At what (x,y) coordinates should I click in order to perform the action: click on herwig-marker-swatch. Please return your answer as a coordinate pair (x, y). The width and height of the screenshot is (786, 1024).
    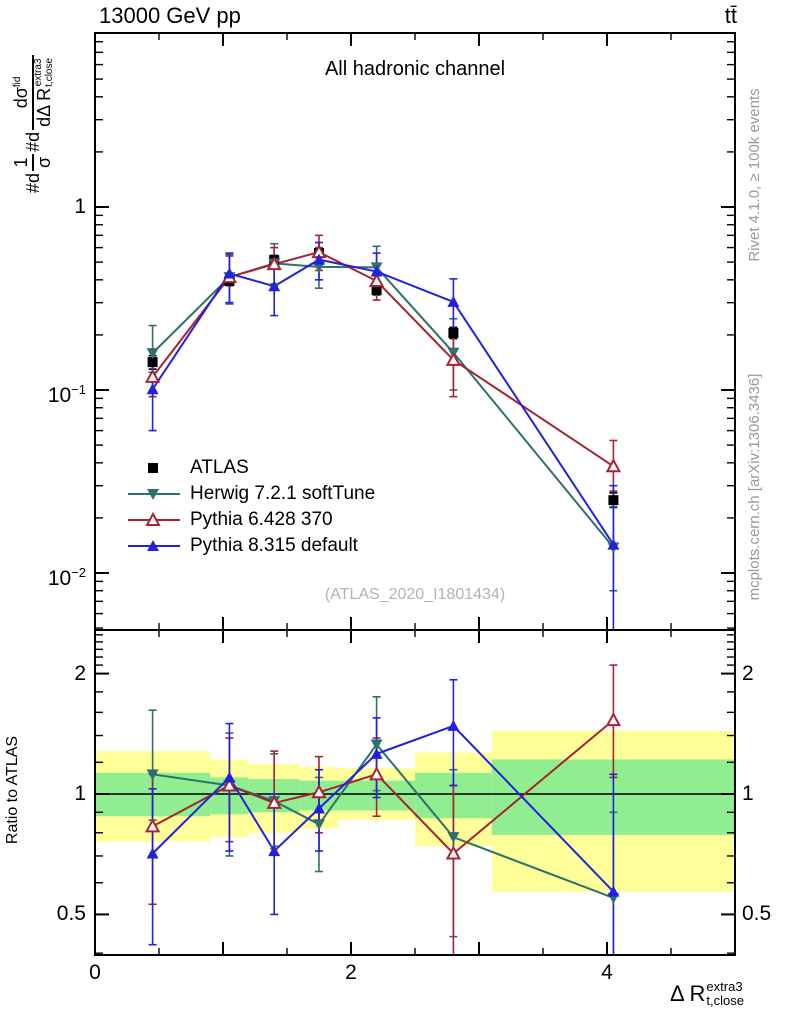
    Looking at the image, I should click on (154, 494).